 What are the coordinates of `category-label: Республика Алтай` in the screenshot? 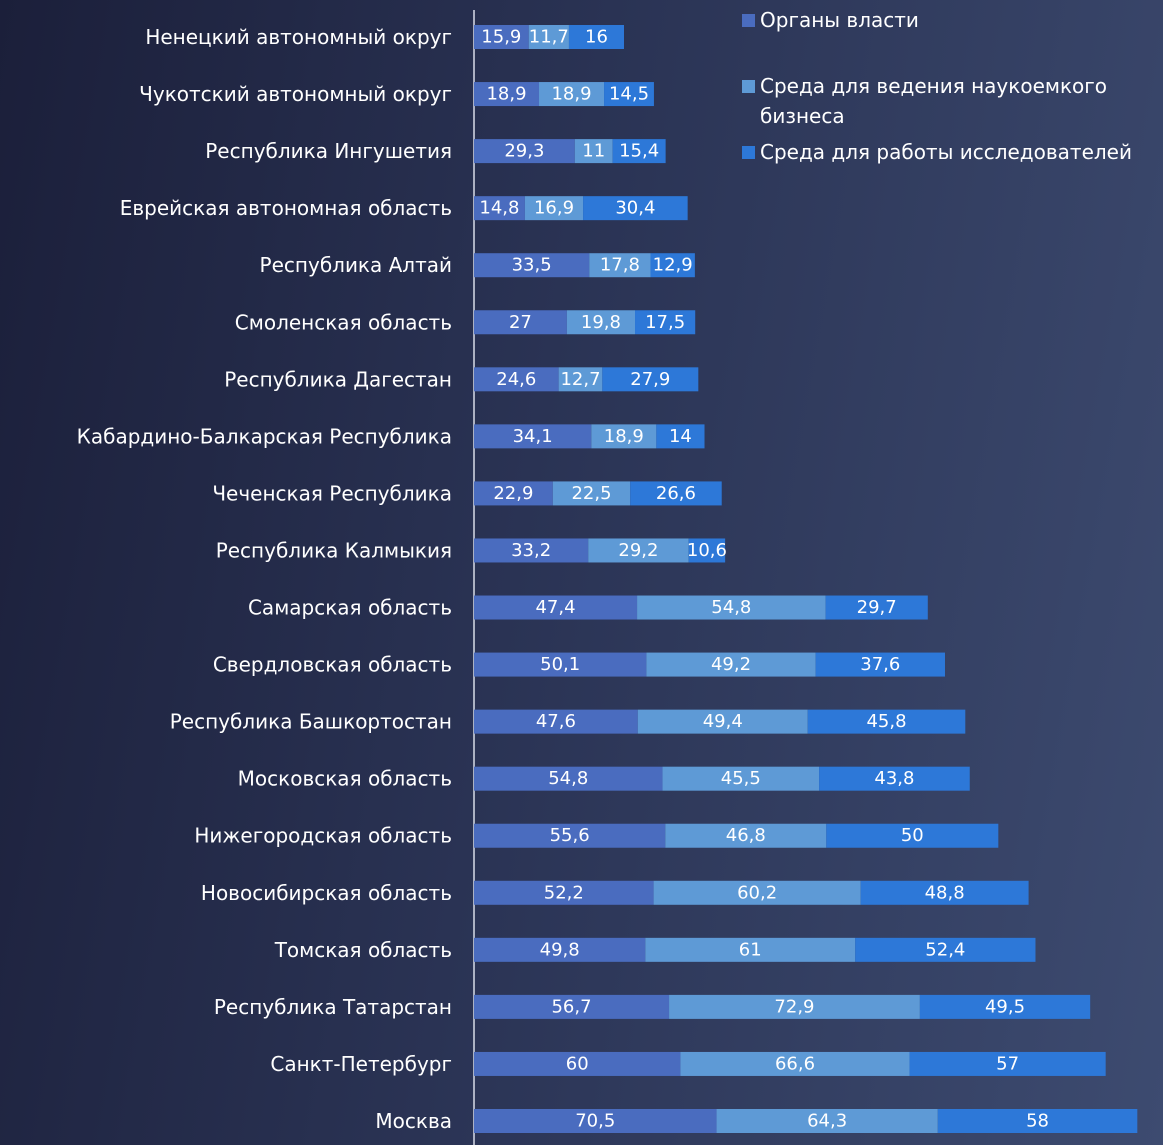 It's located at (356, 265).